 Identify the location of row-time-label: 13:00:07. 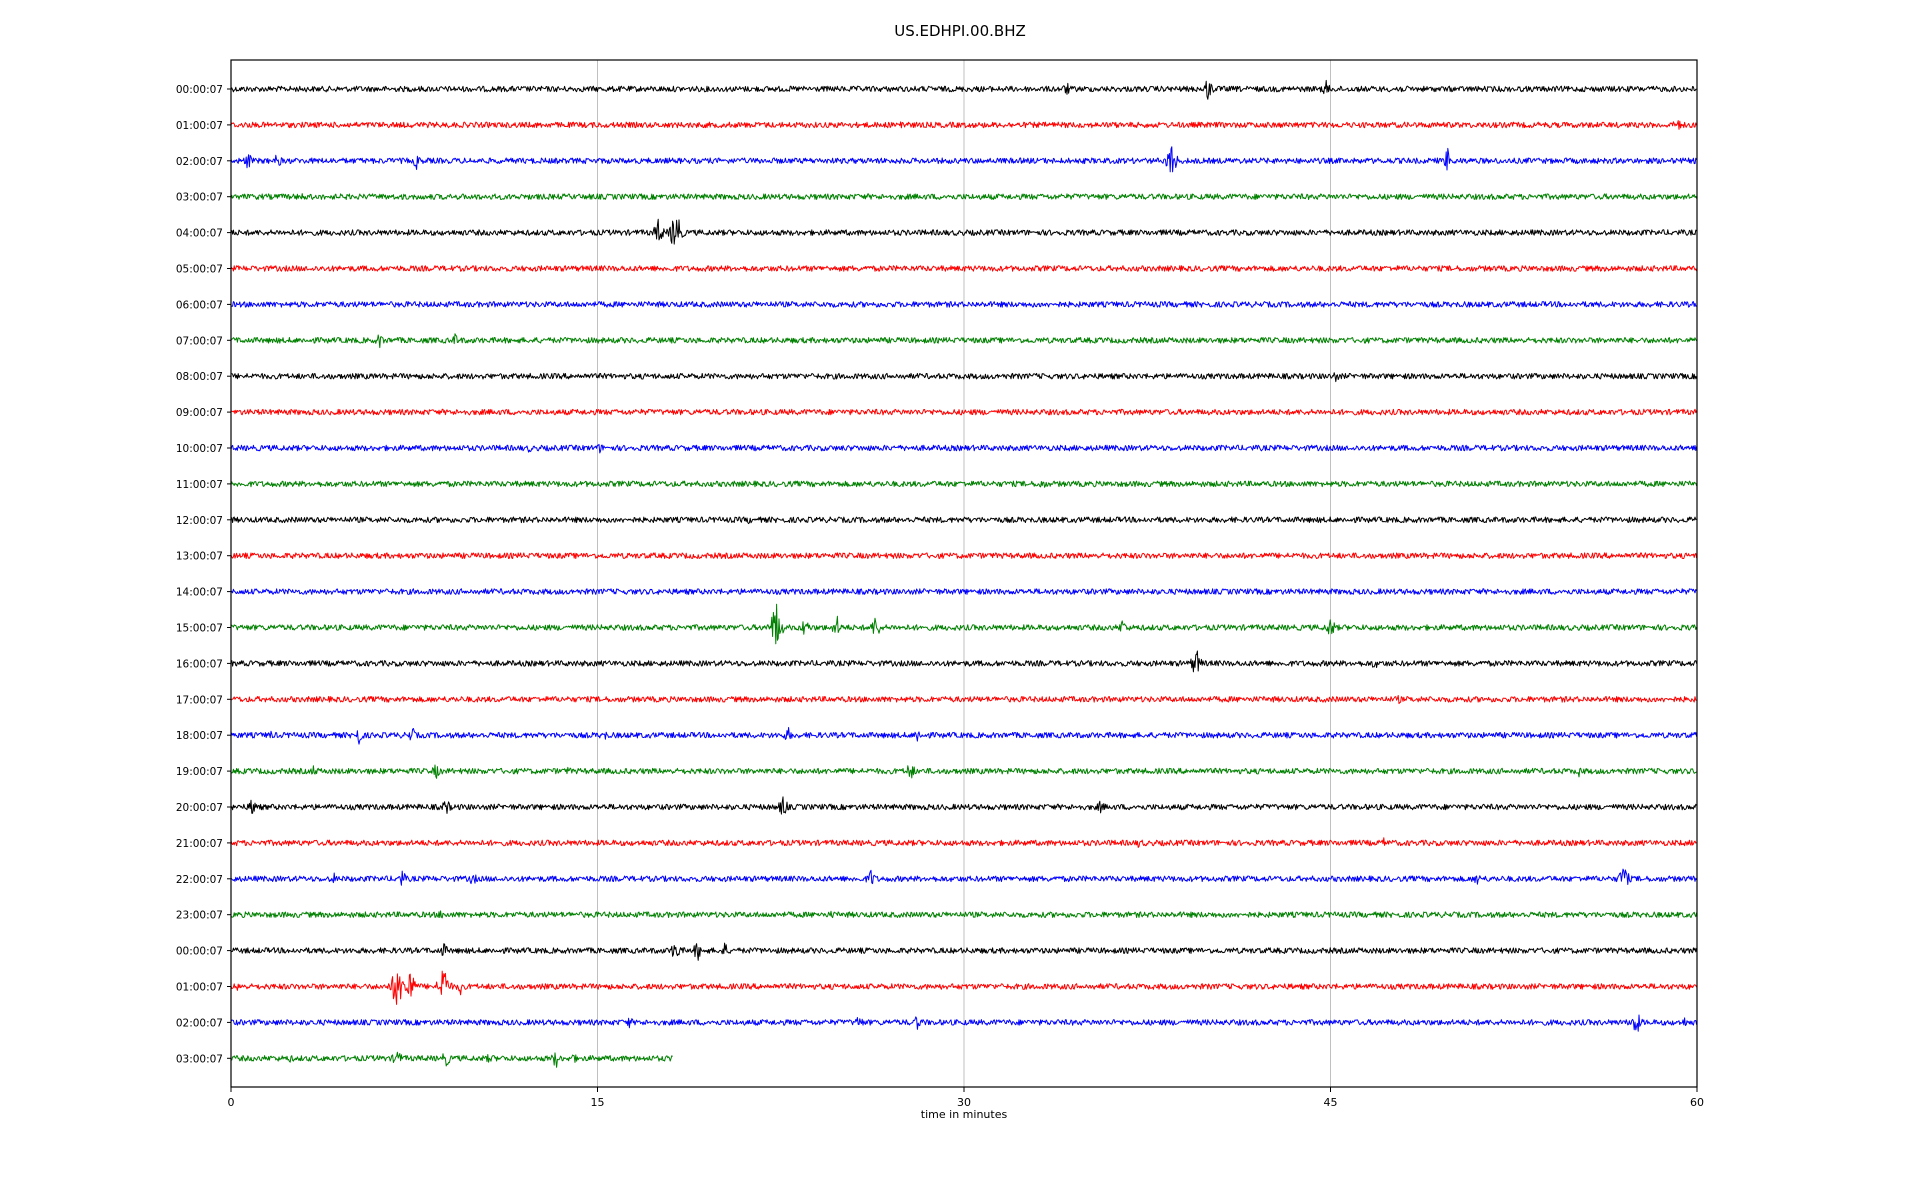
(199, 557).